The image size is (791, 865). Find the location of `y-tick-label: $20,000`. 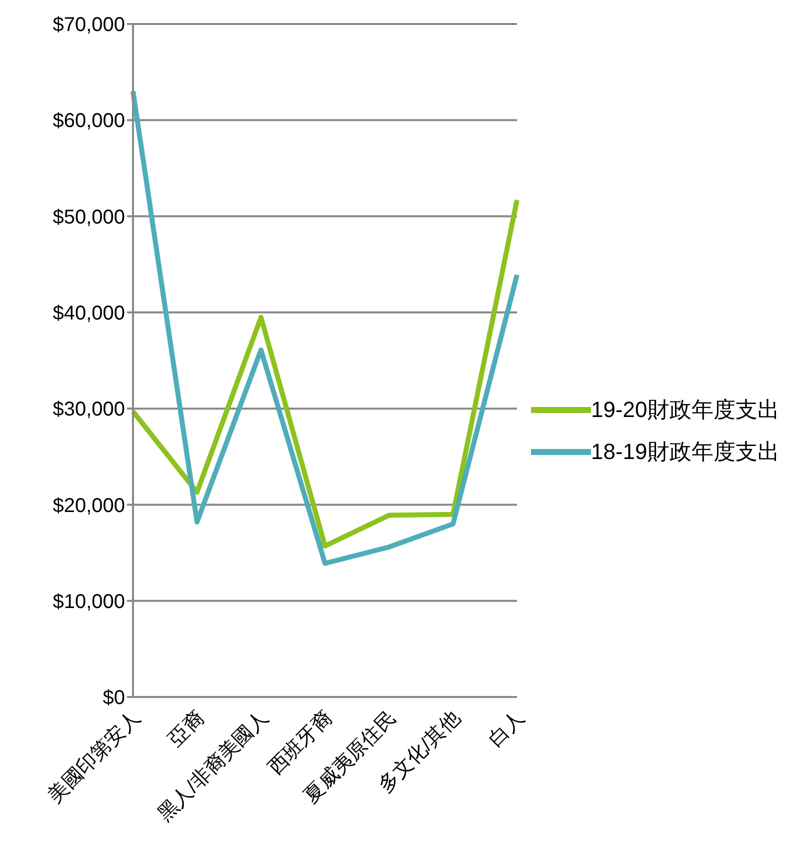

y-tick-label: $20,000 is located at coordinates (88, 505).